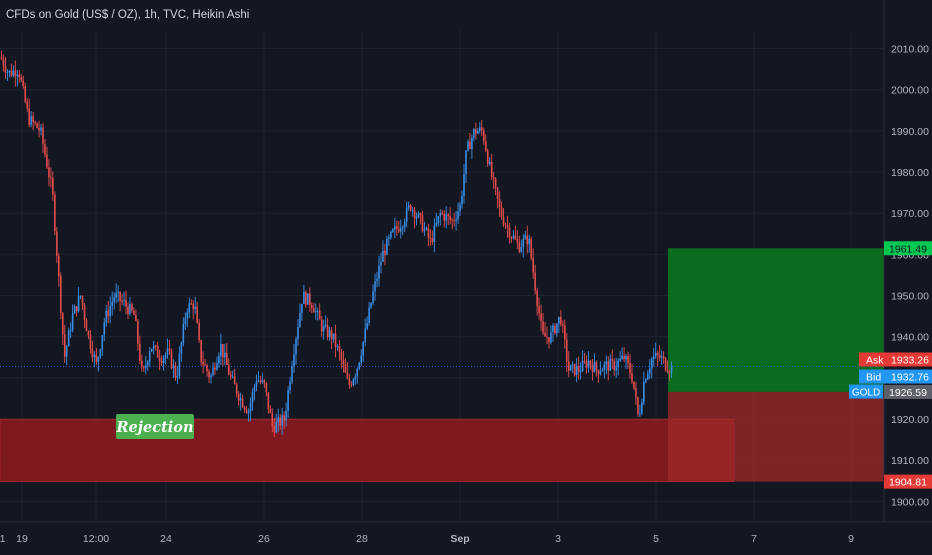 The width and height of the screenshot is (932, 555). What do you see at coordinates (851, 539) in the screenshot?
I see `time-tick-label: 9` at bounding box center [851, 539].